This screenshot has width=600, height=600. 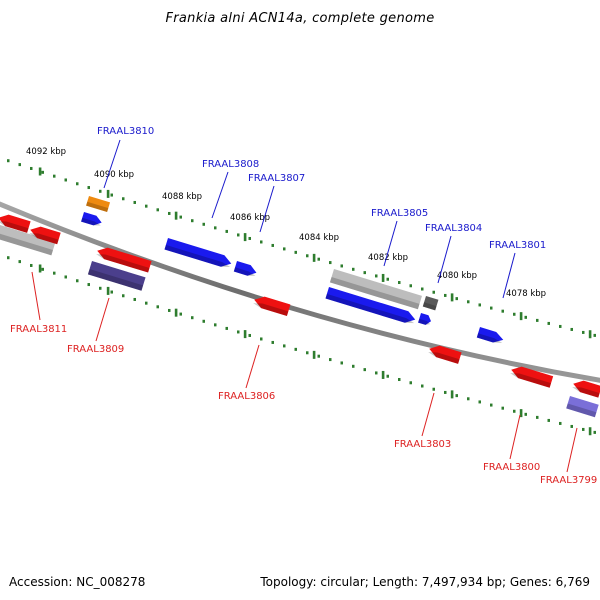 I want to click on gene-FRAAL3810b, so click(x=92, y=219).